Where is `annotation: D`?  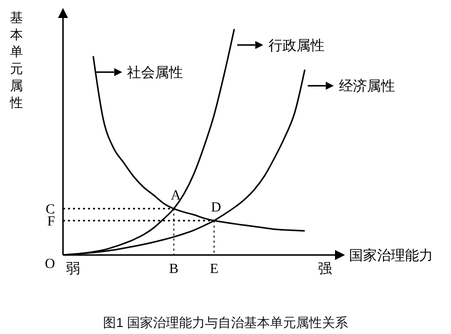
annotation: D is located at coordinates (216, 208).